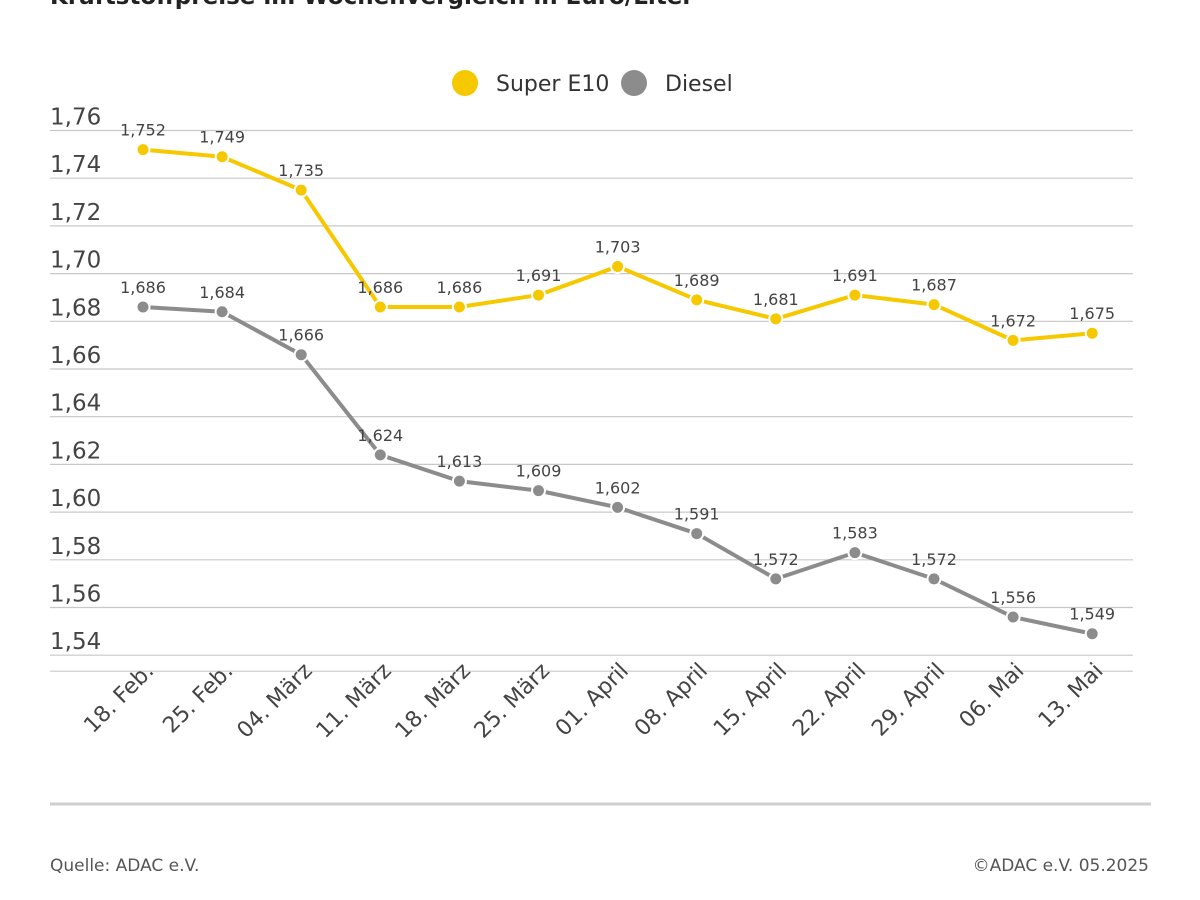  What do you see at coordinates (143, 130) in the screenshot?
I see `data-label: 1,752` at bounding box center [143, 130].